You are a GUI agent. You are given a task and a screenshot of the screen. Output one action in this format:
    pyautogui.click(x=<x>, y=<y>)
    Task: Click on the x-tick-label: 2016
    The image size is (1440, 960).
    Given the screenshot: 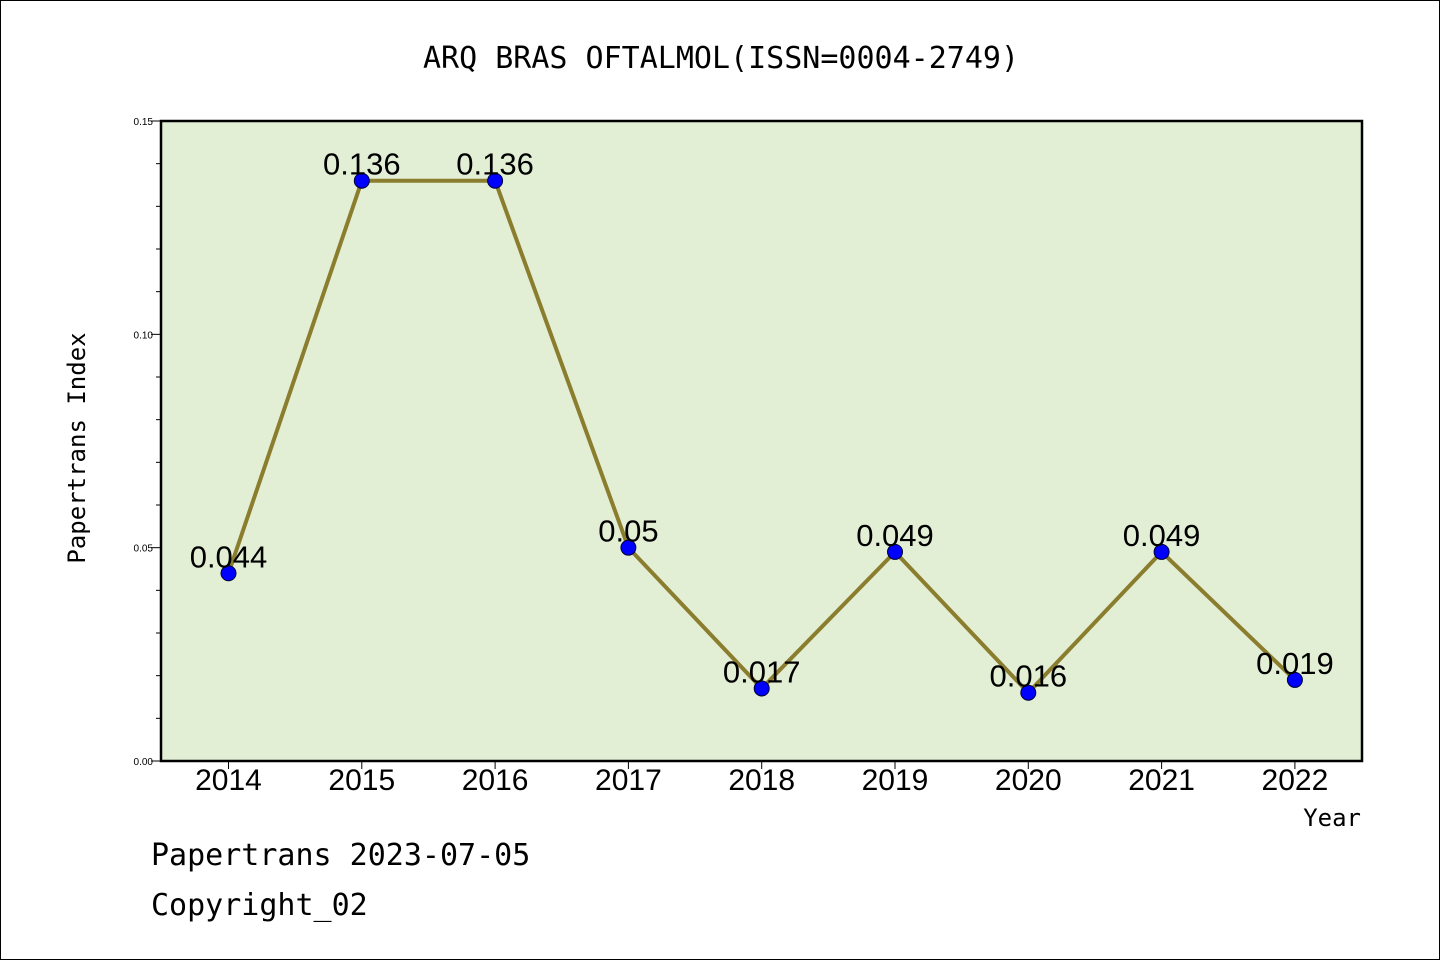 What is the action you would take?
    pyautogui.click(x=495, y=780)
    